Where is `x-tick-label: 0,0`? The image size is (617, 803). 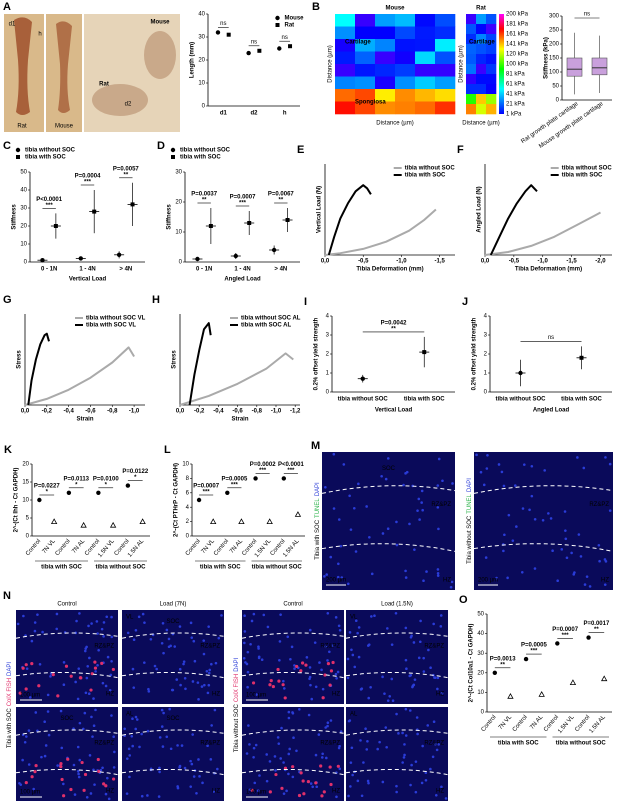 x-tick-label: 0,0 is located at coordinates (25, 412).